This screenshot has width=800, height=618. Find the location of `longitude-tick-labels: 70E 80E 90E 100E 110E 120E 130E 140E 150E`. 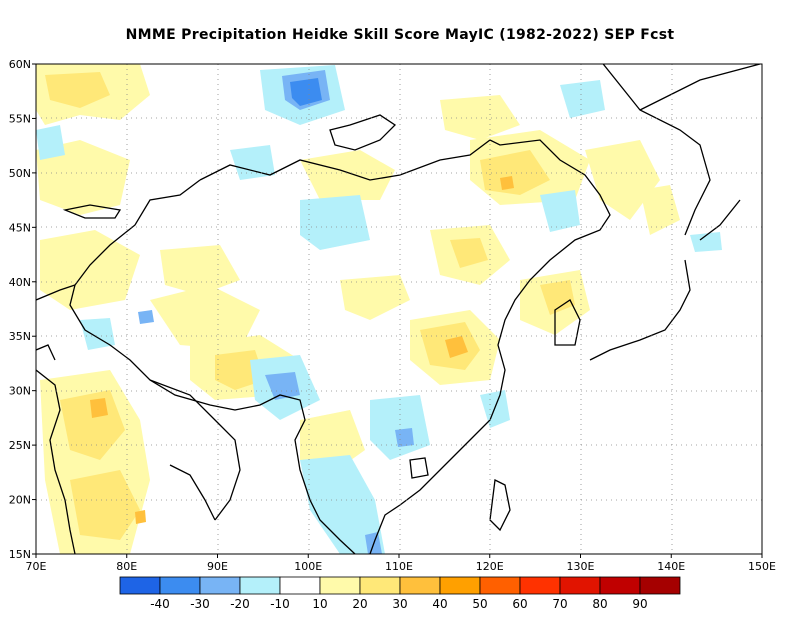

longitude-tick-labels: 70E 80E 90E 100E 110E 120E 130E 140E 150E is located at coordinates (401, 563).